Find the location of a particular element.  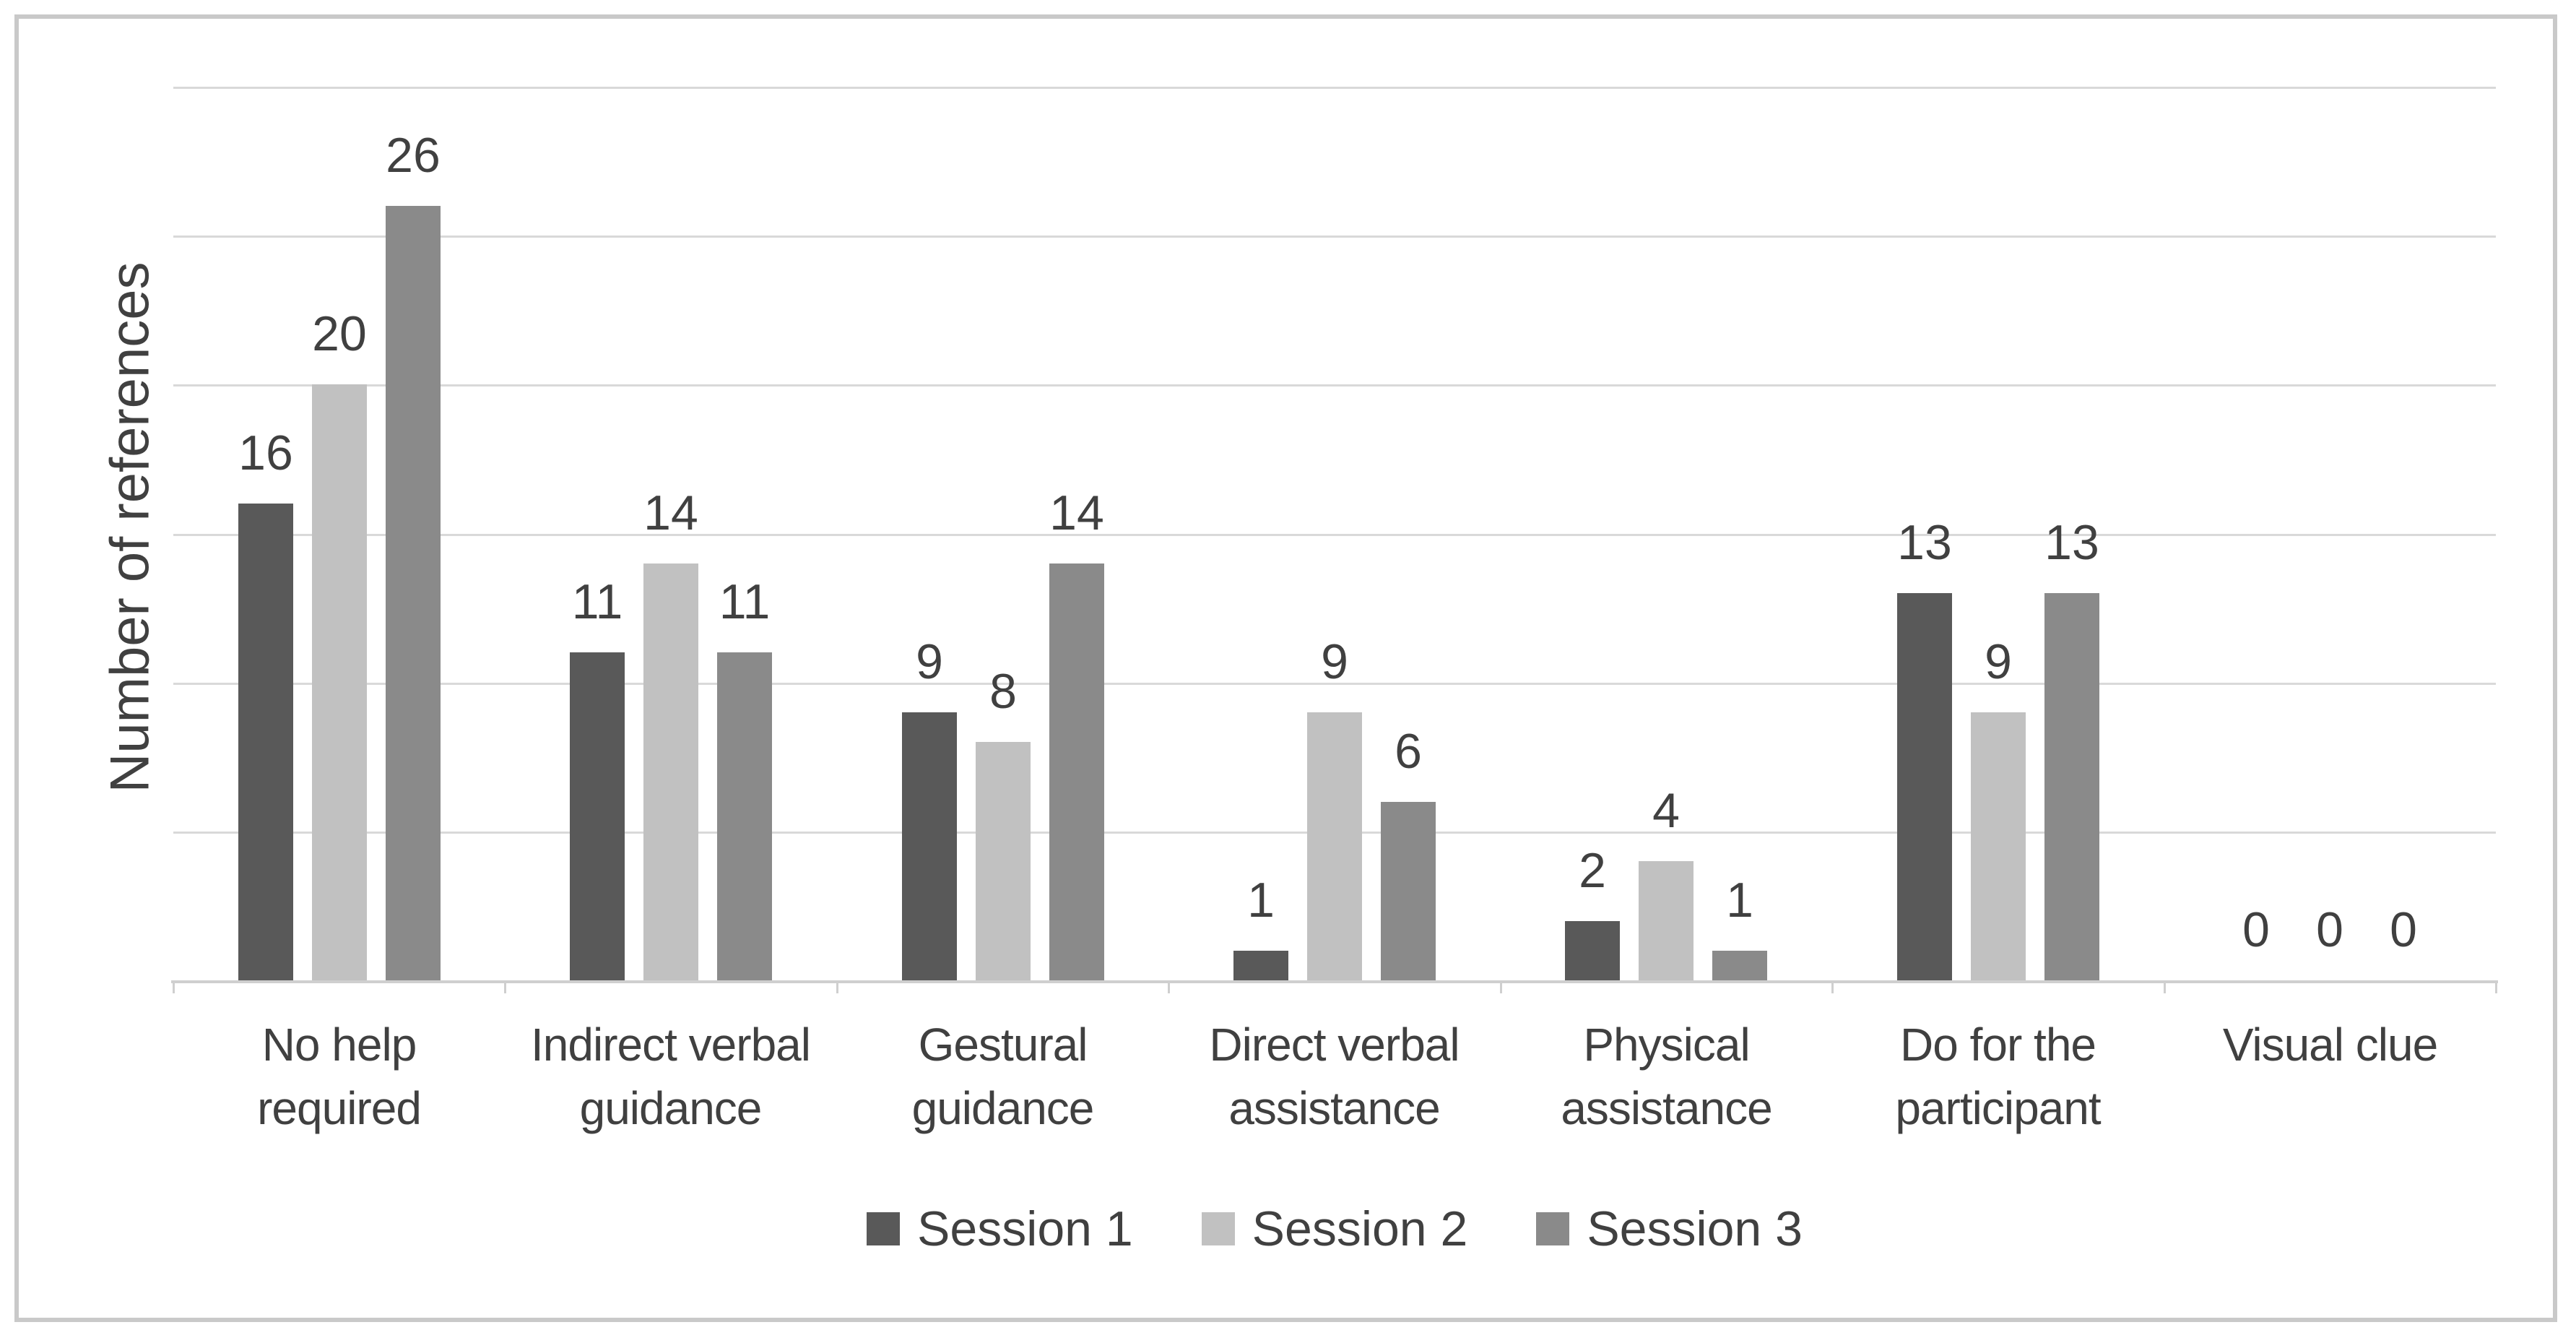

legend: Session 1 Session 2 Session 3 is located at coordinates (1334, 1229).